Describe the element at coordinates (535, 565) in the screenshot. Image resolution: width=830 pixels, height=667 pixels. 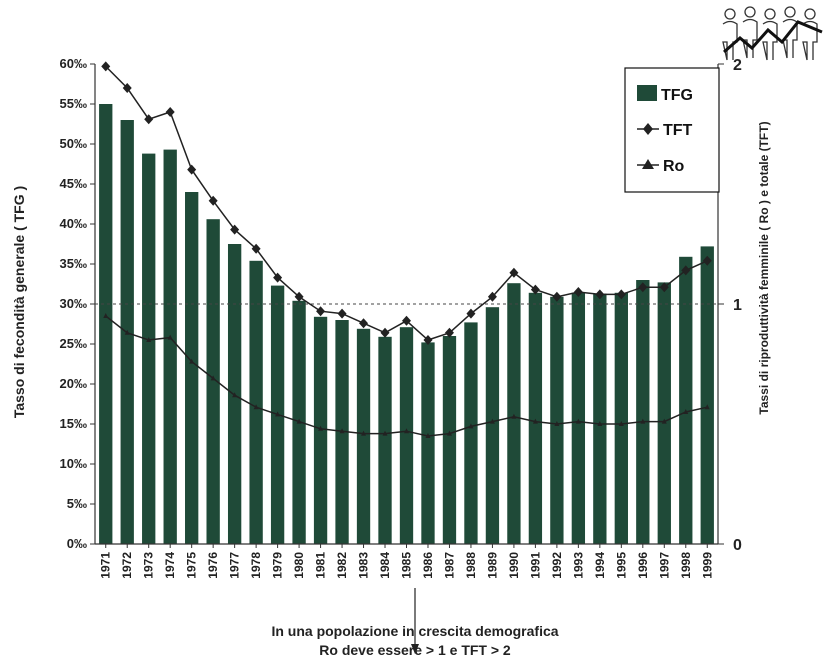
I see `x-tick-label: 1991` at that location.